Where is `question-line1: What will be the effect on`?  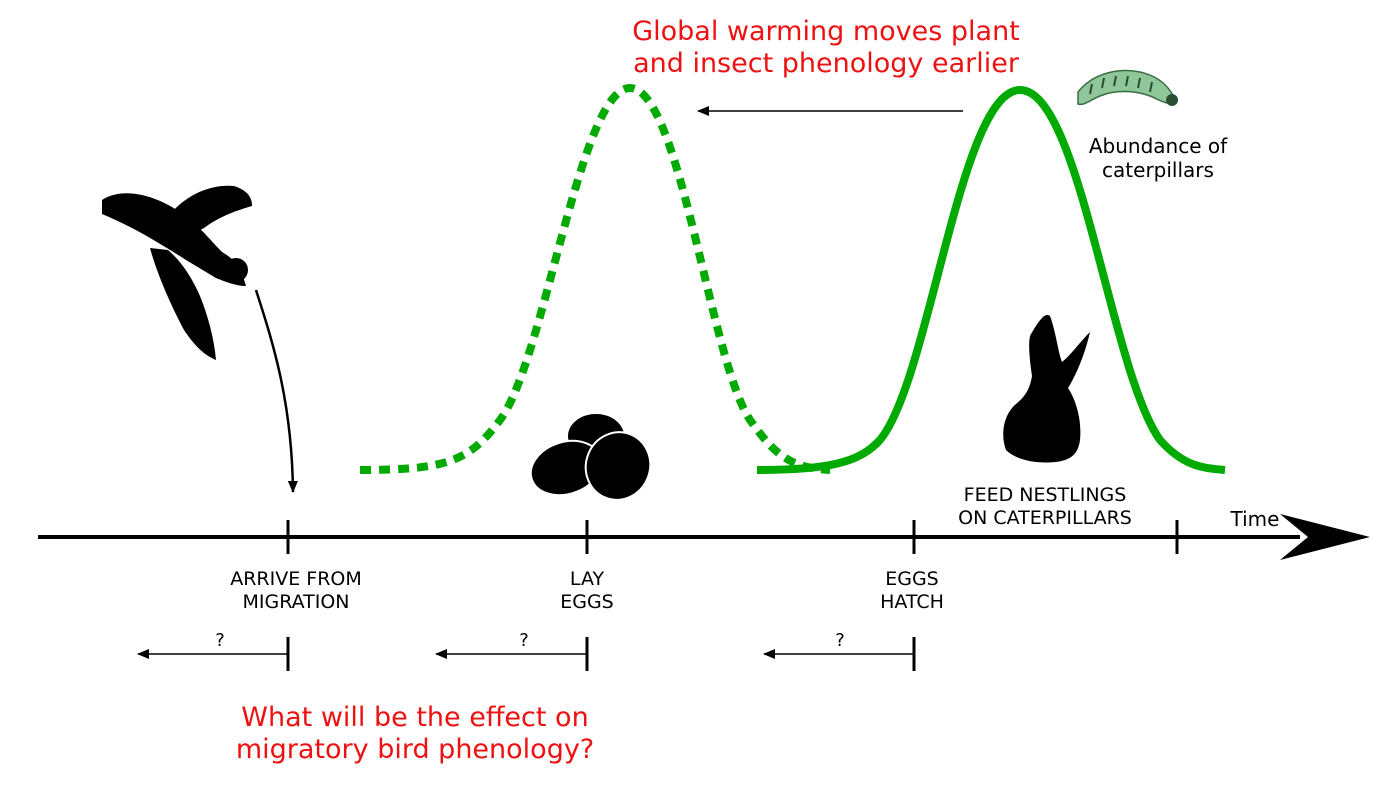 question-line1: What will be the effect on is located at coordinates (415, 717).